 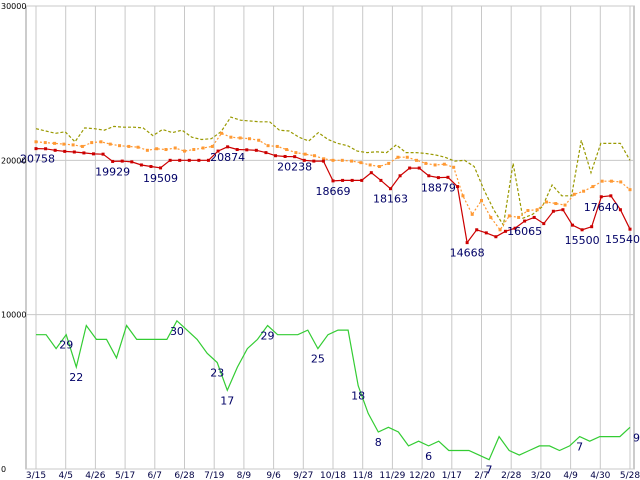 What do you see at coordinates (227, 400) in the screenshot?
I see `data-label: 17` at bounding box center [227, 400].